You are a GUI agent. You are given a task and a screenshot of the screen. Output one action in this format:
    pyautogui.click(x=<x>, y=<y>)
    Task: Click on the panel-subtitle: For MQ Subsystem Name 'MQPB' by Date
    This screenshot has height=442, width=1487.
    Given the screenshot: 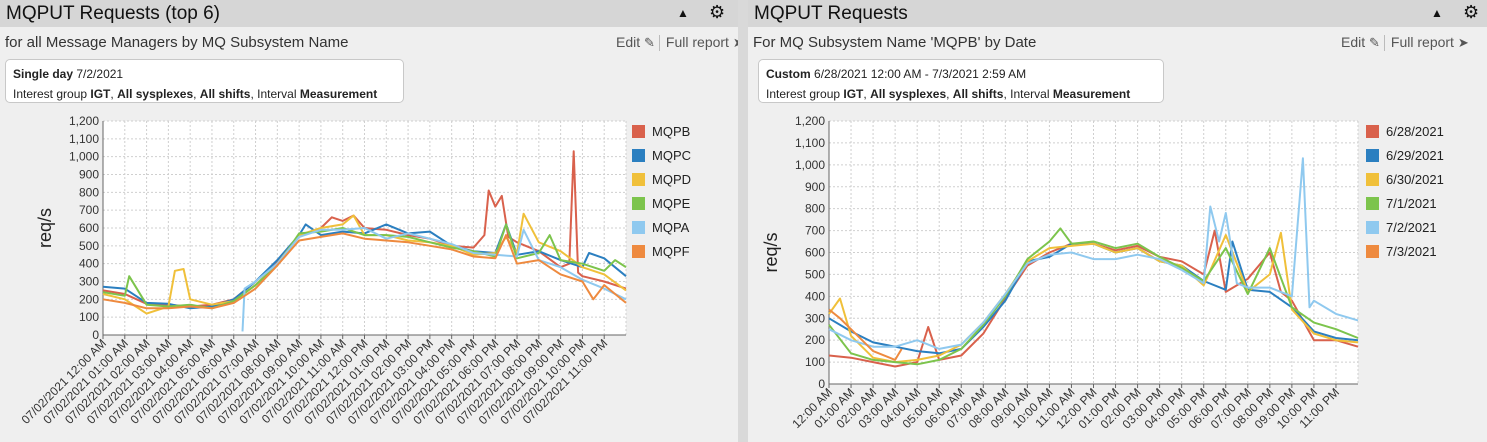 What is the action you would take?
    pyautogui.click(x=895, y=42)
    